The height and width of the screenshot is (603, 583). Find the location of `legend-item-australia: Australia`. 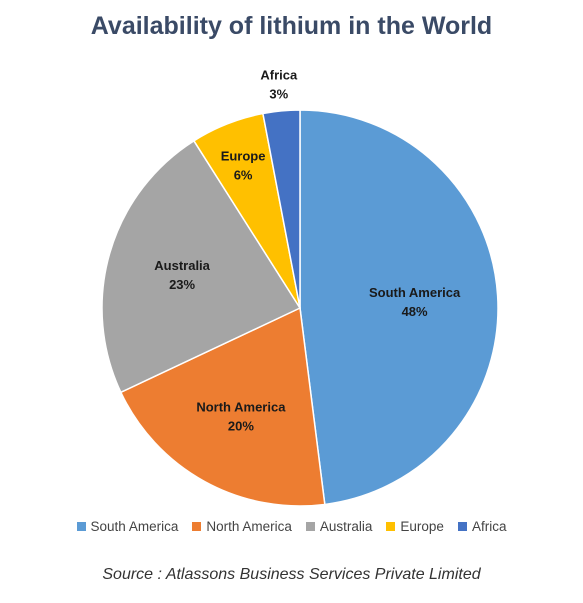

legend-item-australia: Australia is located at coordinates (339, 526).